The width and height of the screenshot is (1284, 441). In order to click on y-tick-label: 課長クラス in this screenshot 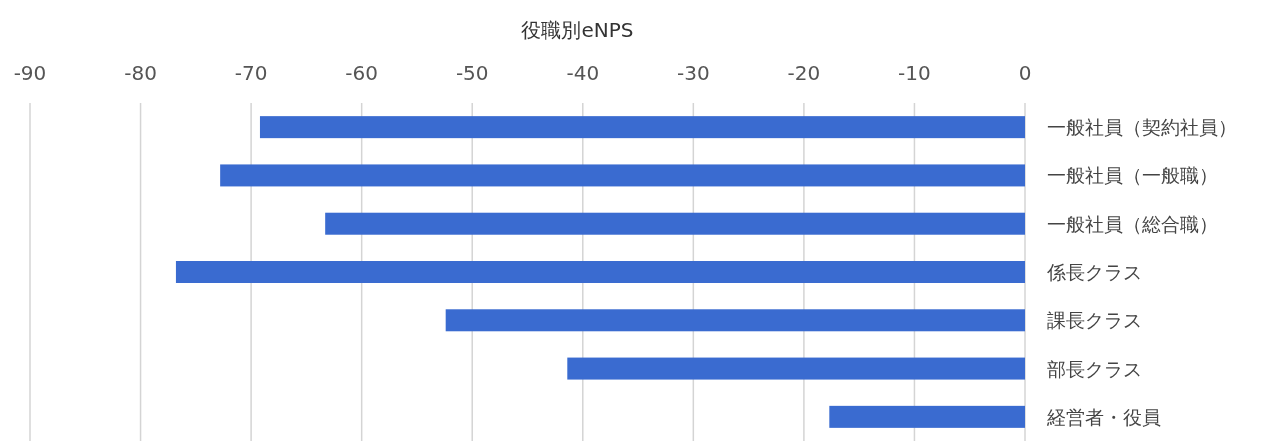, I will do `click(1094, 320)`.